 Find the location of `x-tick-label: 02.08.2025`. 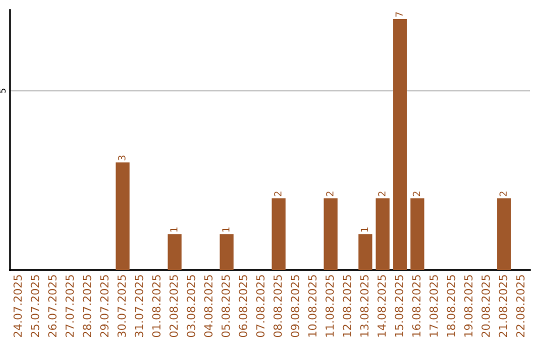

x-tick-label: 02.08.2025 is located at coordinates (173, 306).